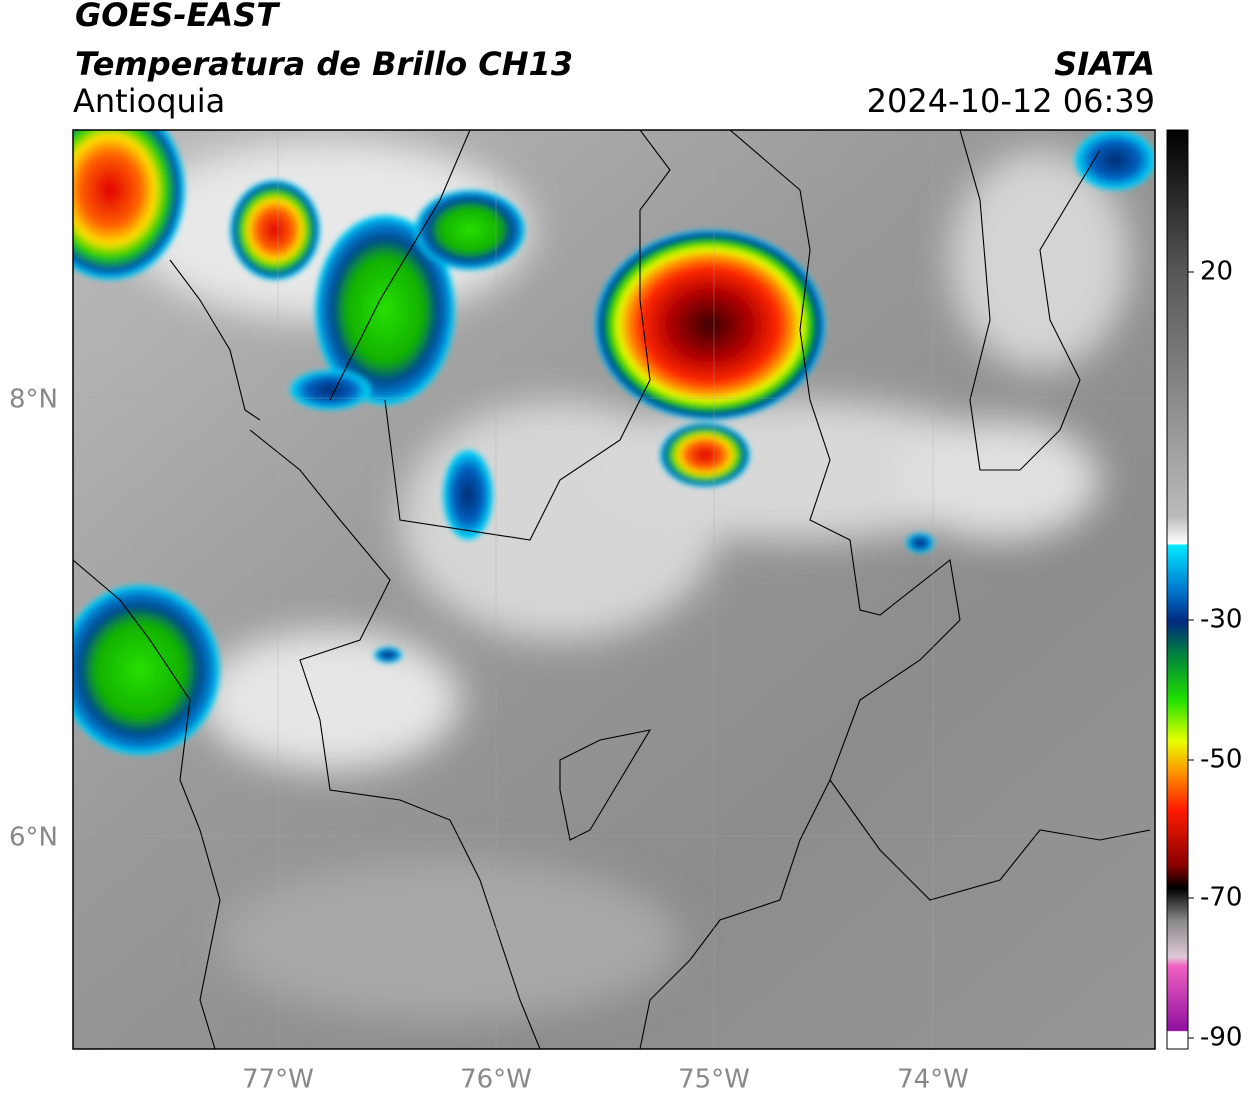  I want to click on colorbar-label: -70, so click(1221, 898).